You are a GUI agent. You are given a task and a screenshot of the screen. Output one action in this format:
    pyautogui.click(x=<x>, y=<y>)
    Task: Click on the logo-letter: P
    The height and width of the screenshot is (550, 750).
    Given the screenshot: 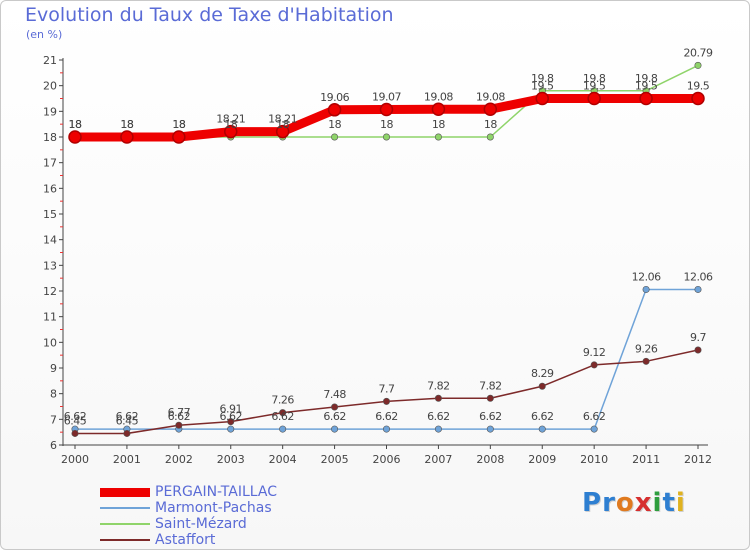 What is the action you would take?
    pyautogui.click(x=592, y=503)
    